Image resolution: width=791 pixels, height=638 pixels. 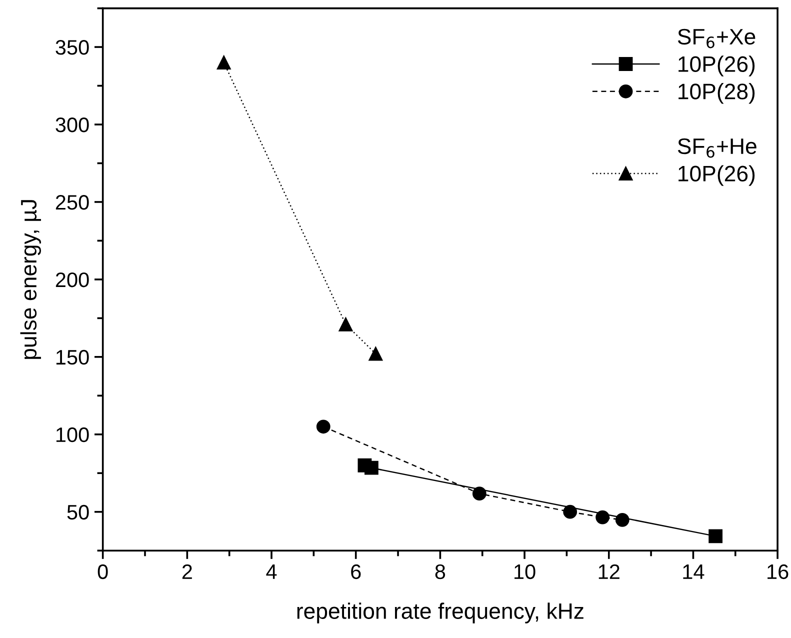 What do you see at coordinates (78, 512) in the screenshot?
I see `y-tick-label: 50` at bounding box center [78, 512].